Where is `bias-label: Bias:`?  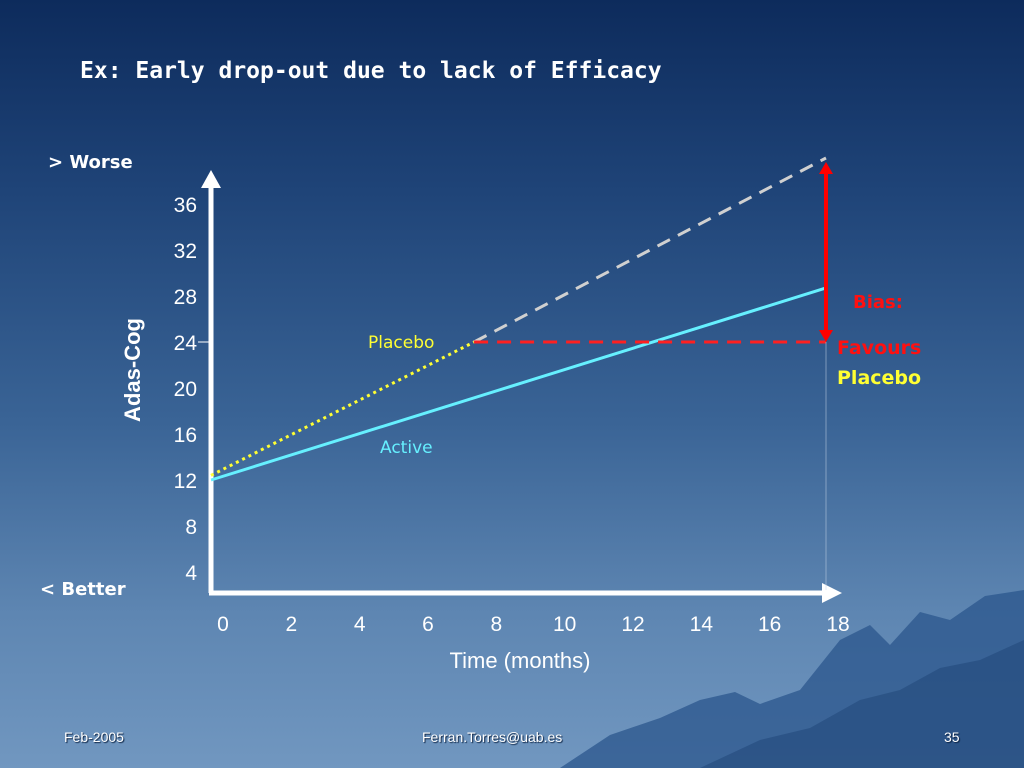
bias-label: Bias: is located at coordinates (878, 302).